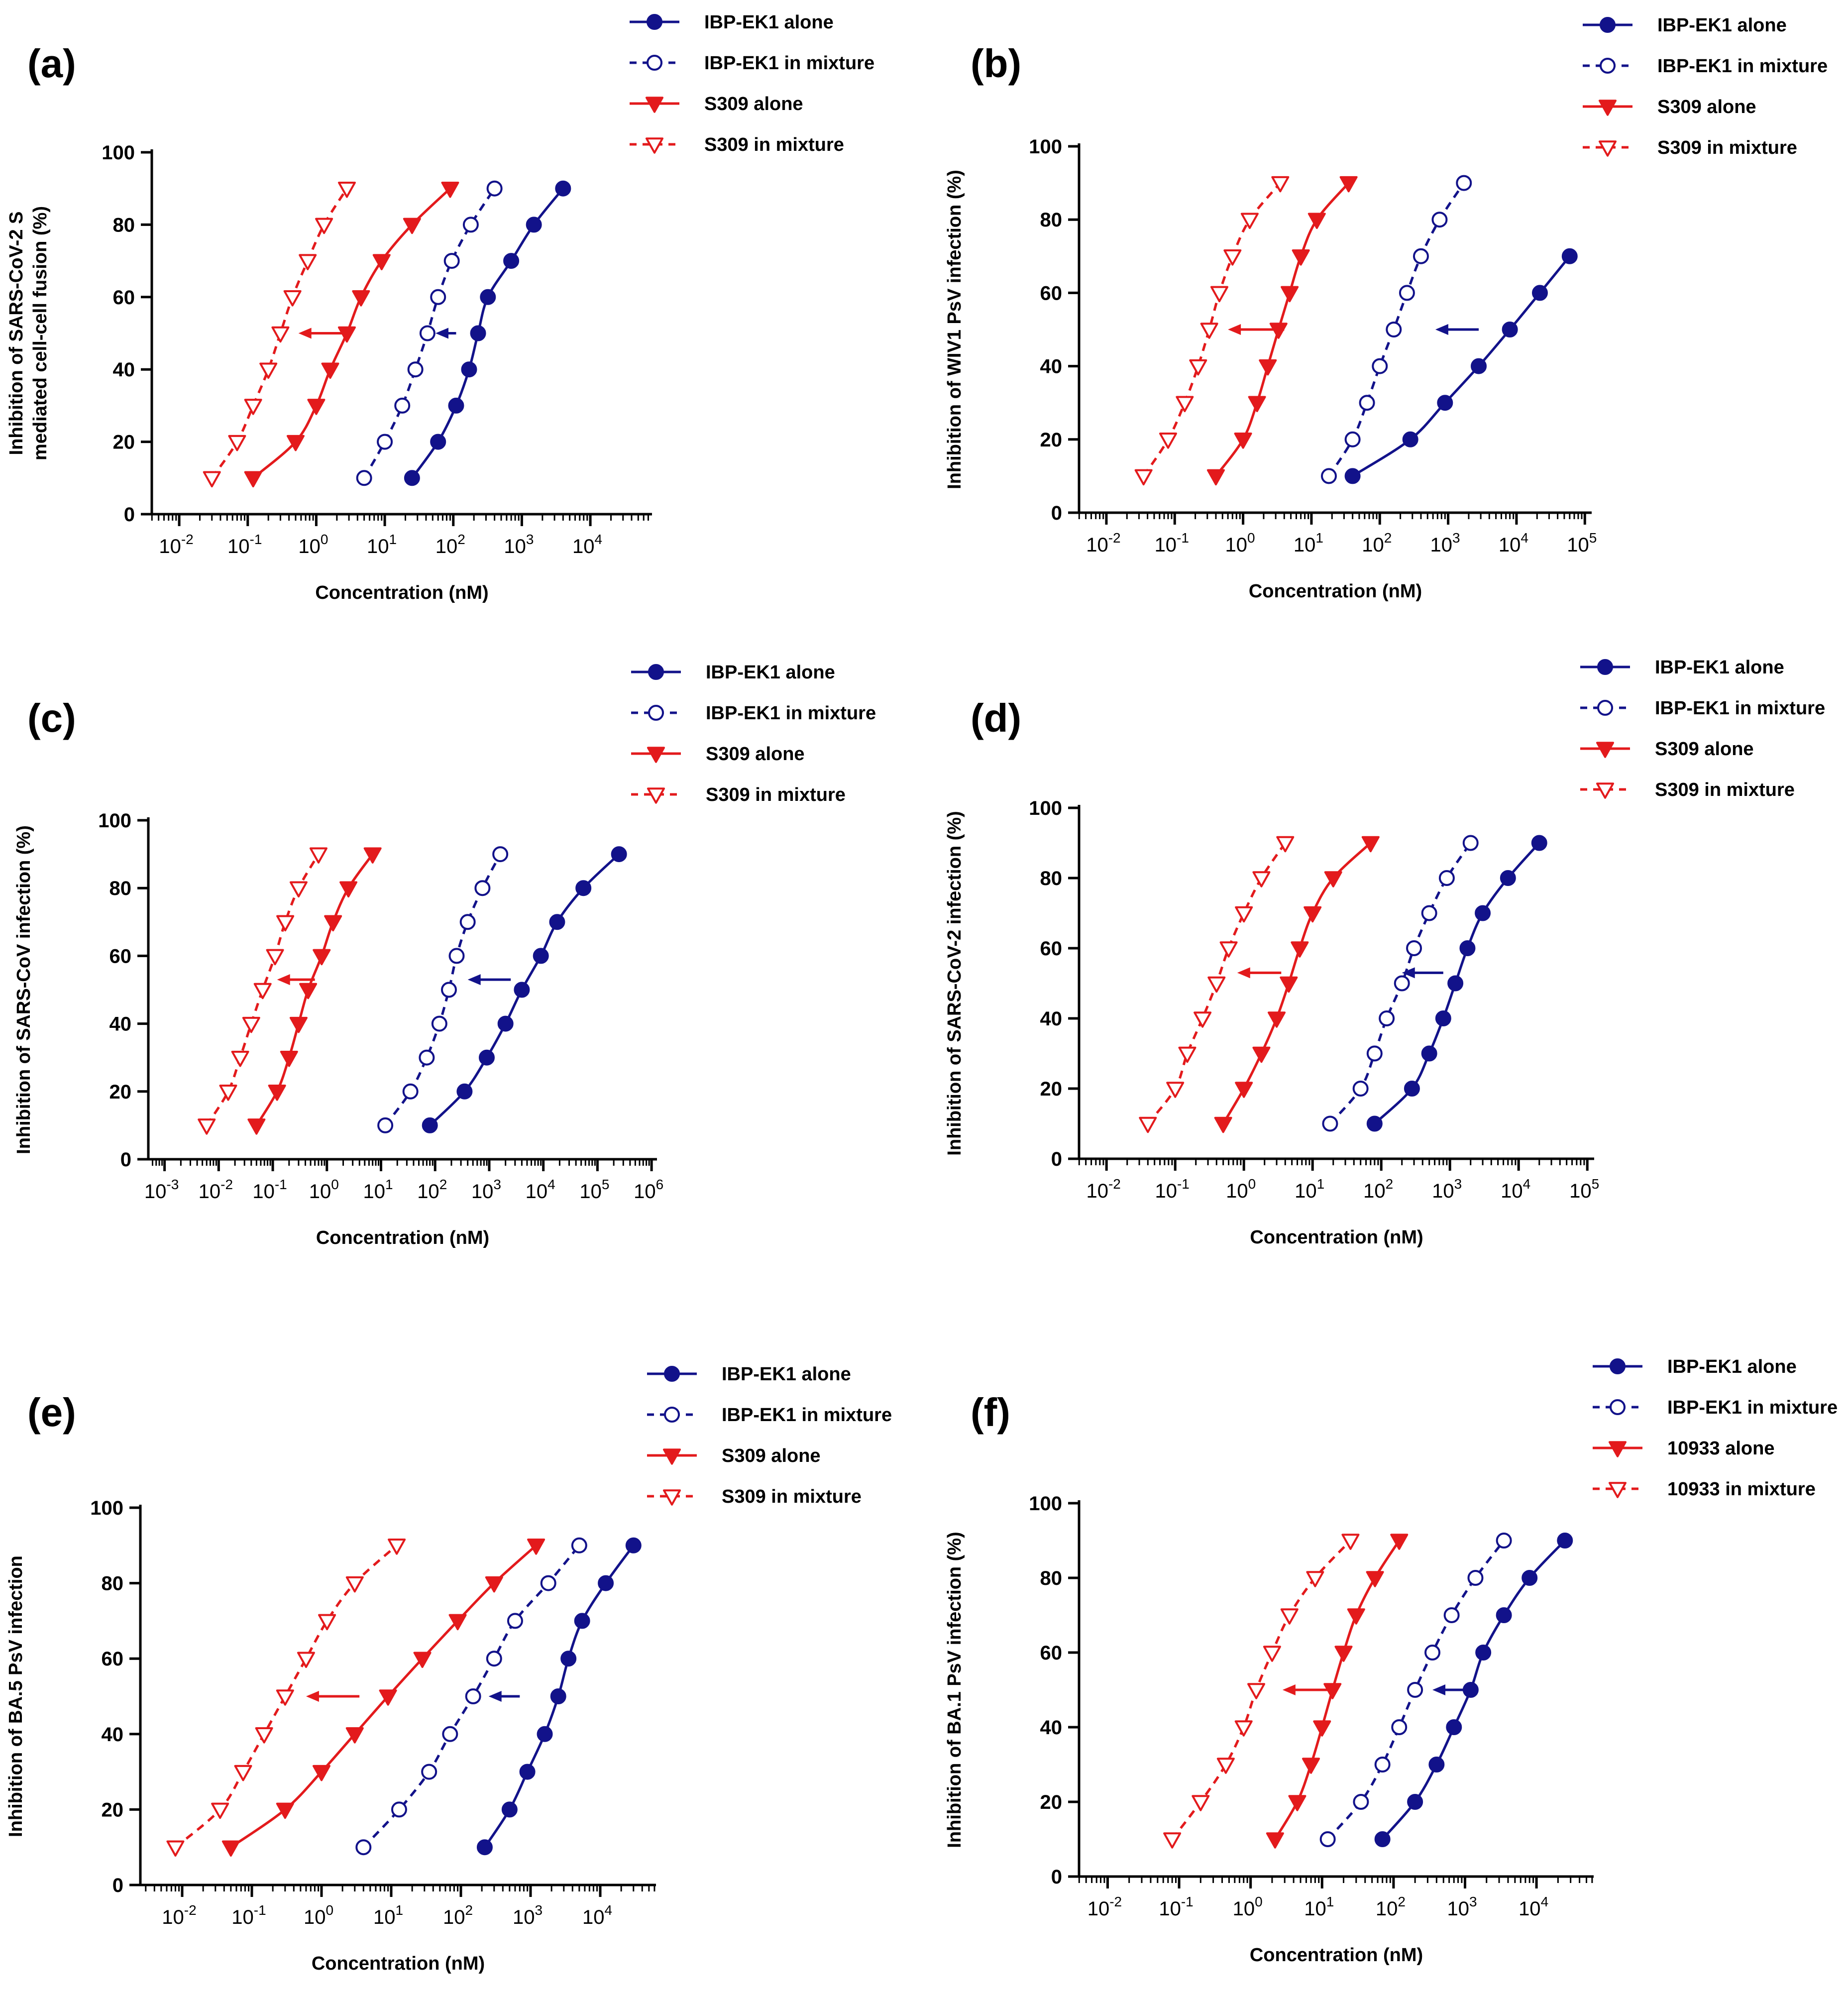 The width and height of the screenshot is (1848, 1993). Describe the element at coordinates (16, 333) in the screenshot. I see `y-axis-label: Inhibition of SARS-CoV-2 S` at that location.